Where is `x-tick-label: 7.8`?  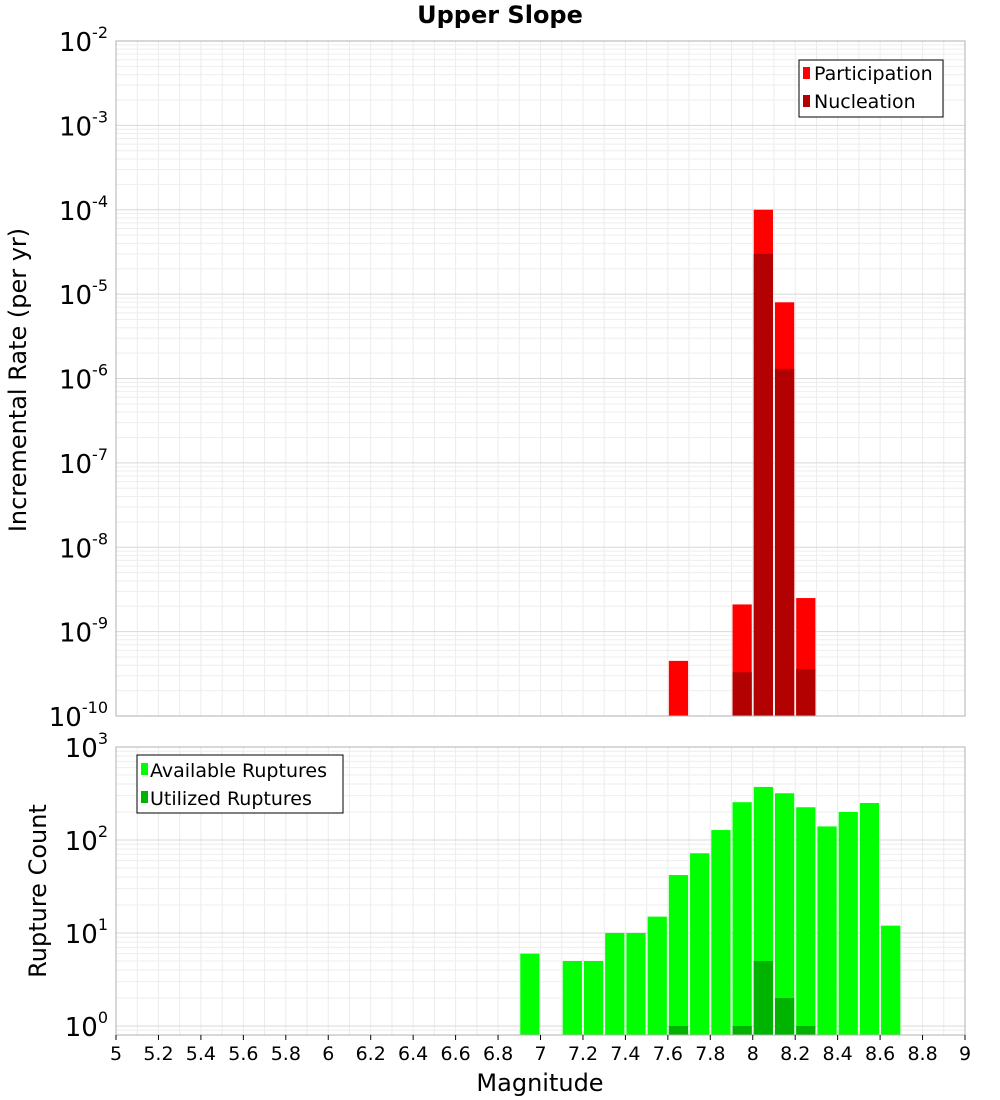
x-tick-label: 7.8 is located at coordinates (710, 1054).